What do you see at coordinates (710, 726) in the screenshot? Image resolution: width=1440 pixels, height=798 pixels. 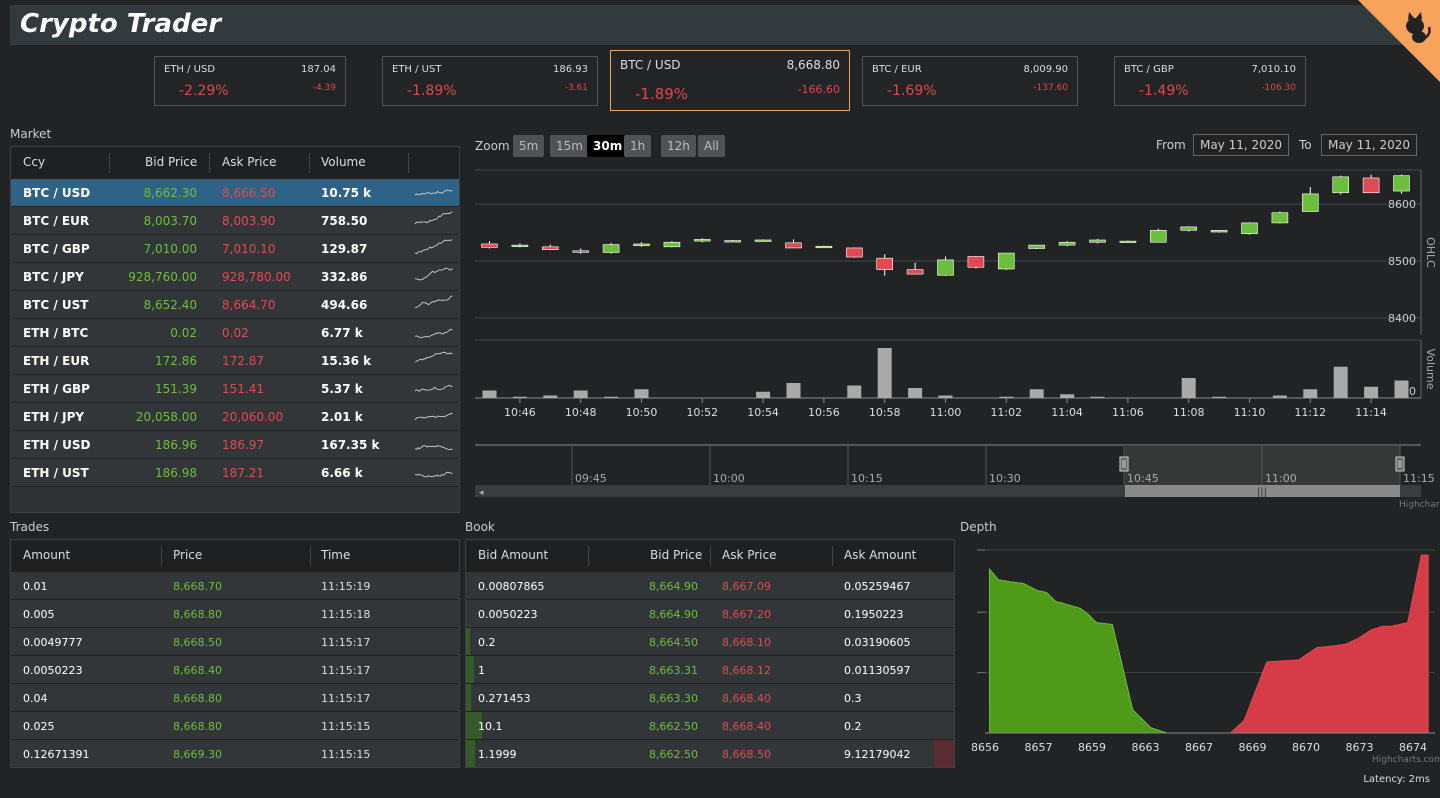 I see `book-row: 10.1 8,662.50 8,668.40 0.2` at bounding box center [710, 726].